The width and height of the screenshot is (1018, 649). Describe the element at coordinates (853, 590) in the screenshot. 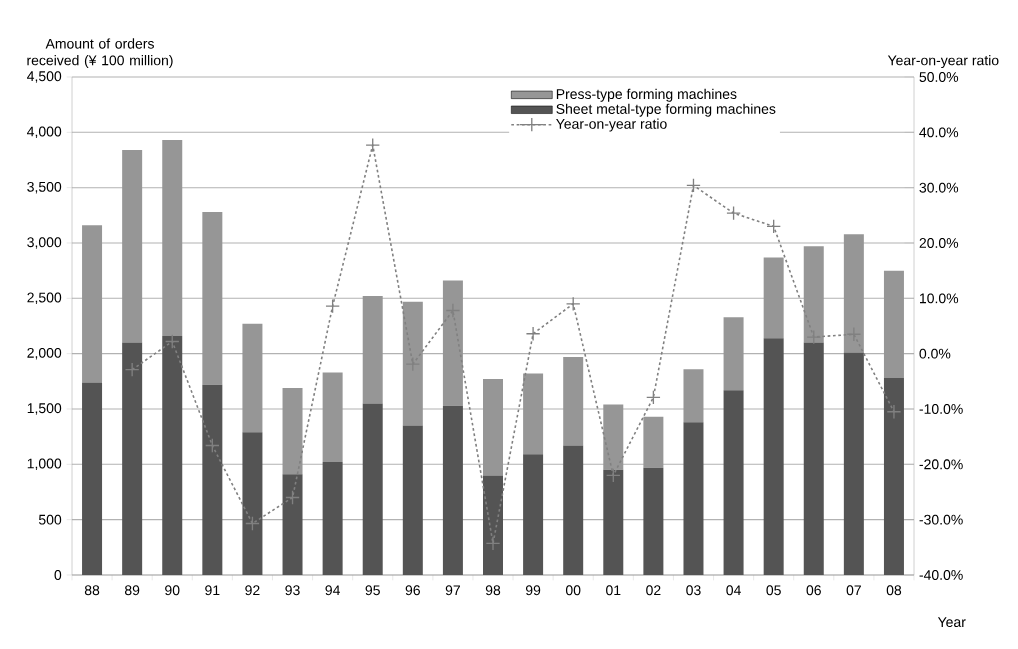

I see `x-tick-label: 07` at that location.